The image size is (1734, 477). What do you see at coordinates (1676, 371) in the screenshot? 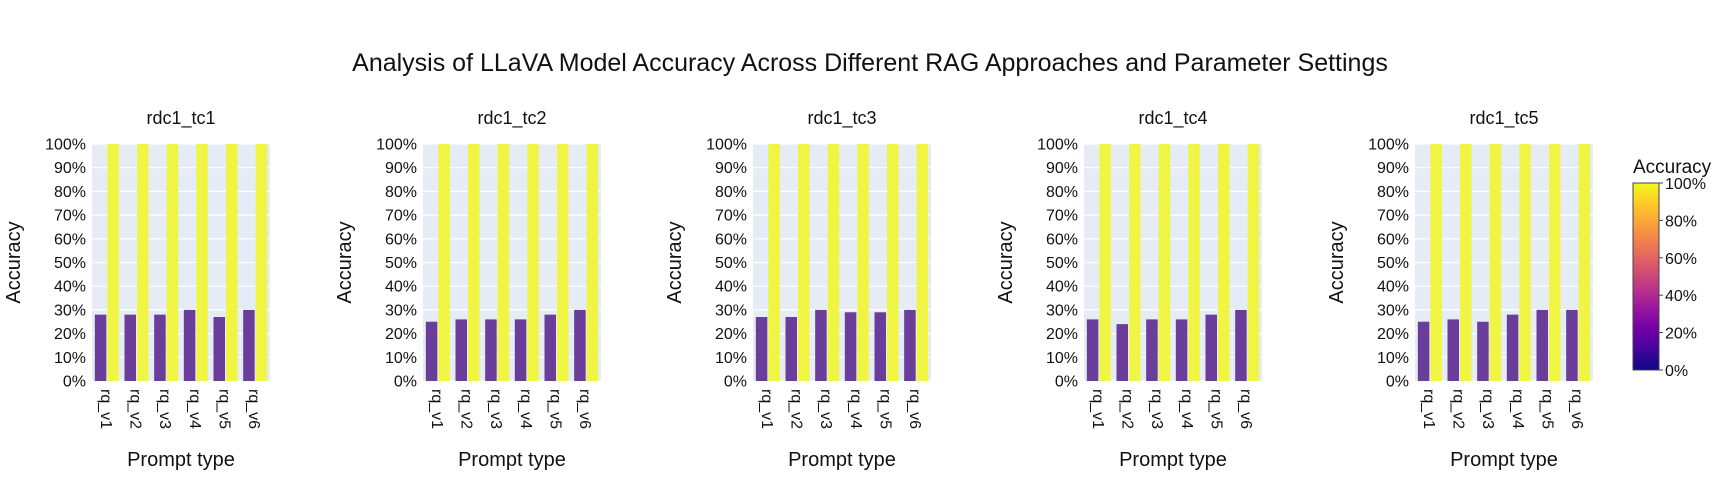
I see `colorbar-tick-label: 0%` at bounding box center [1676, 371].